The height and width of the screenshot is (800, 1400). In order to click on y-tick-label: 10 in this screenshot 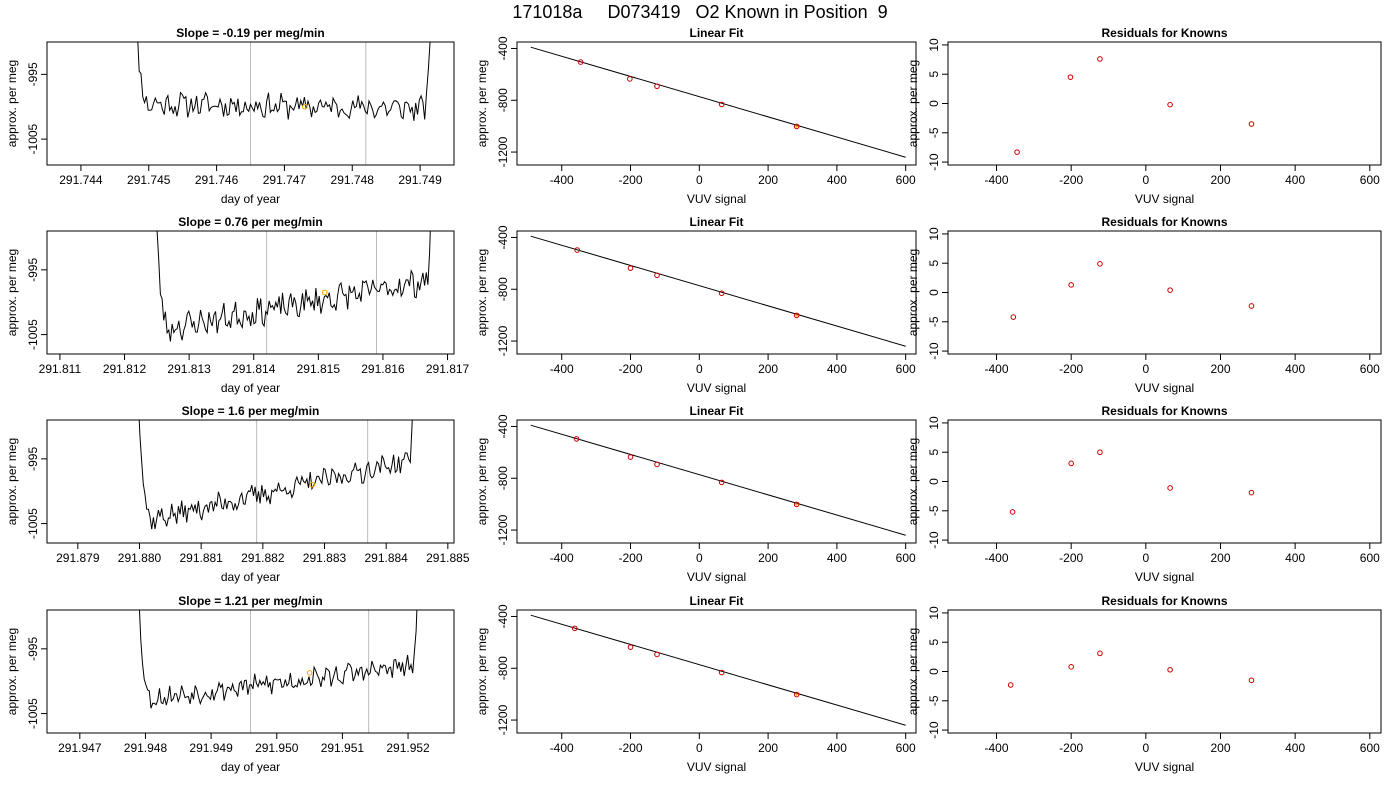, I will do `click(934, 423)`.